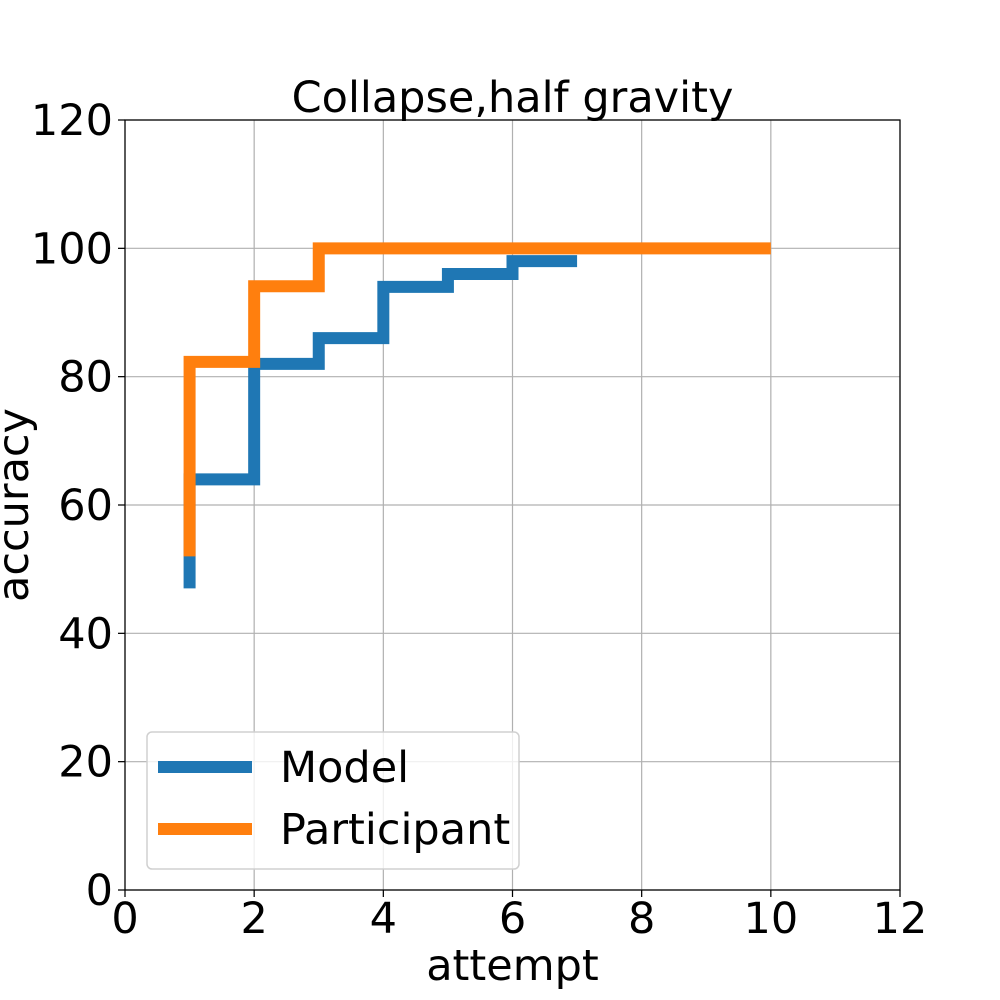 This screenshot has height=1000, width=1000. I want to click on x-tick-label: 8, so click(641, 919).